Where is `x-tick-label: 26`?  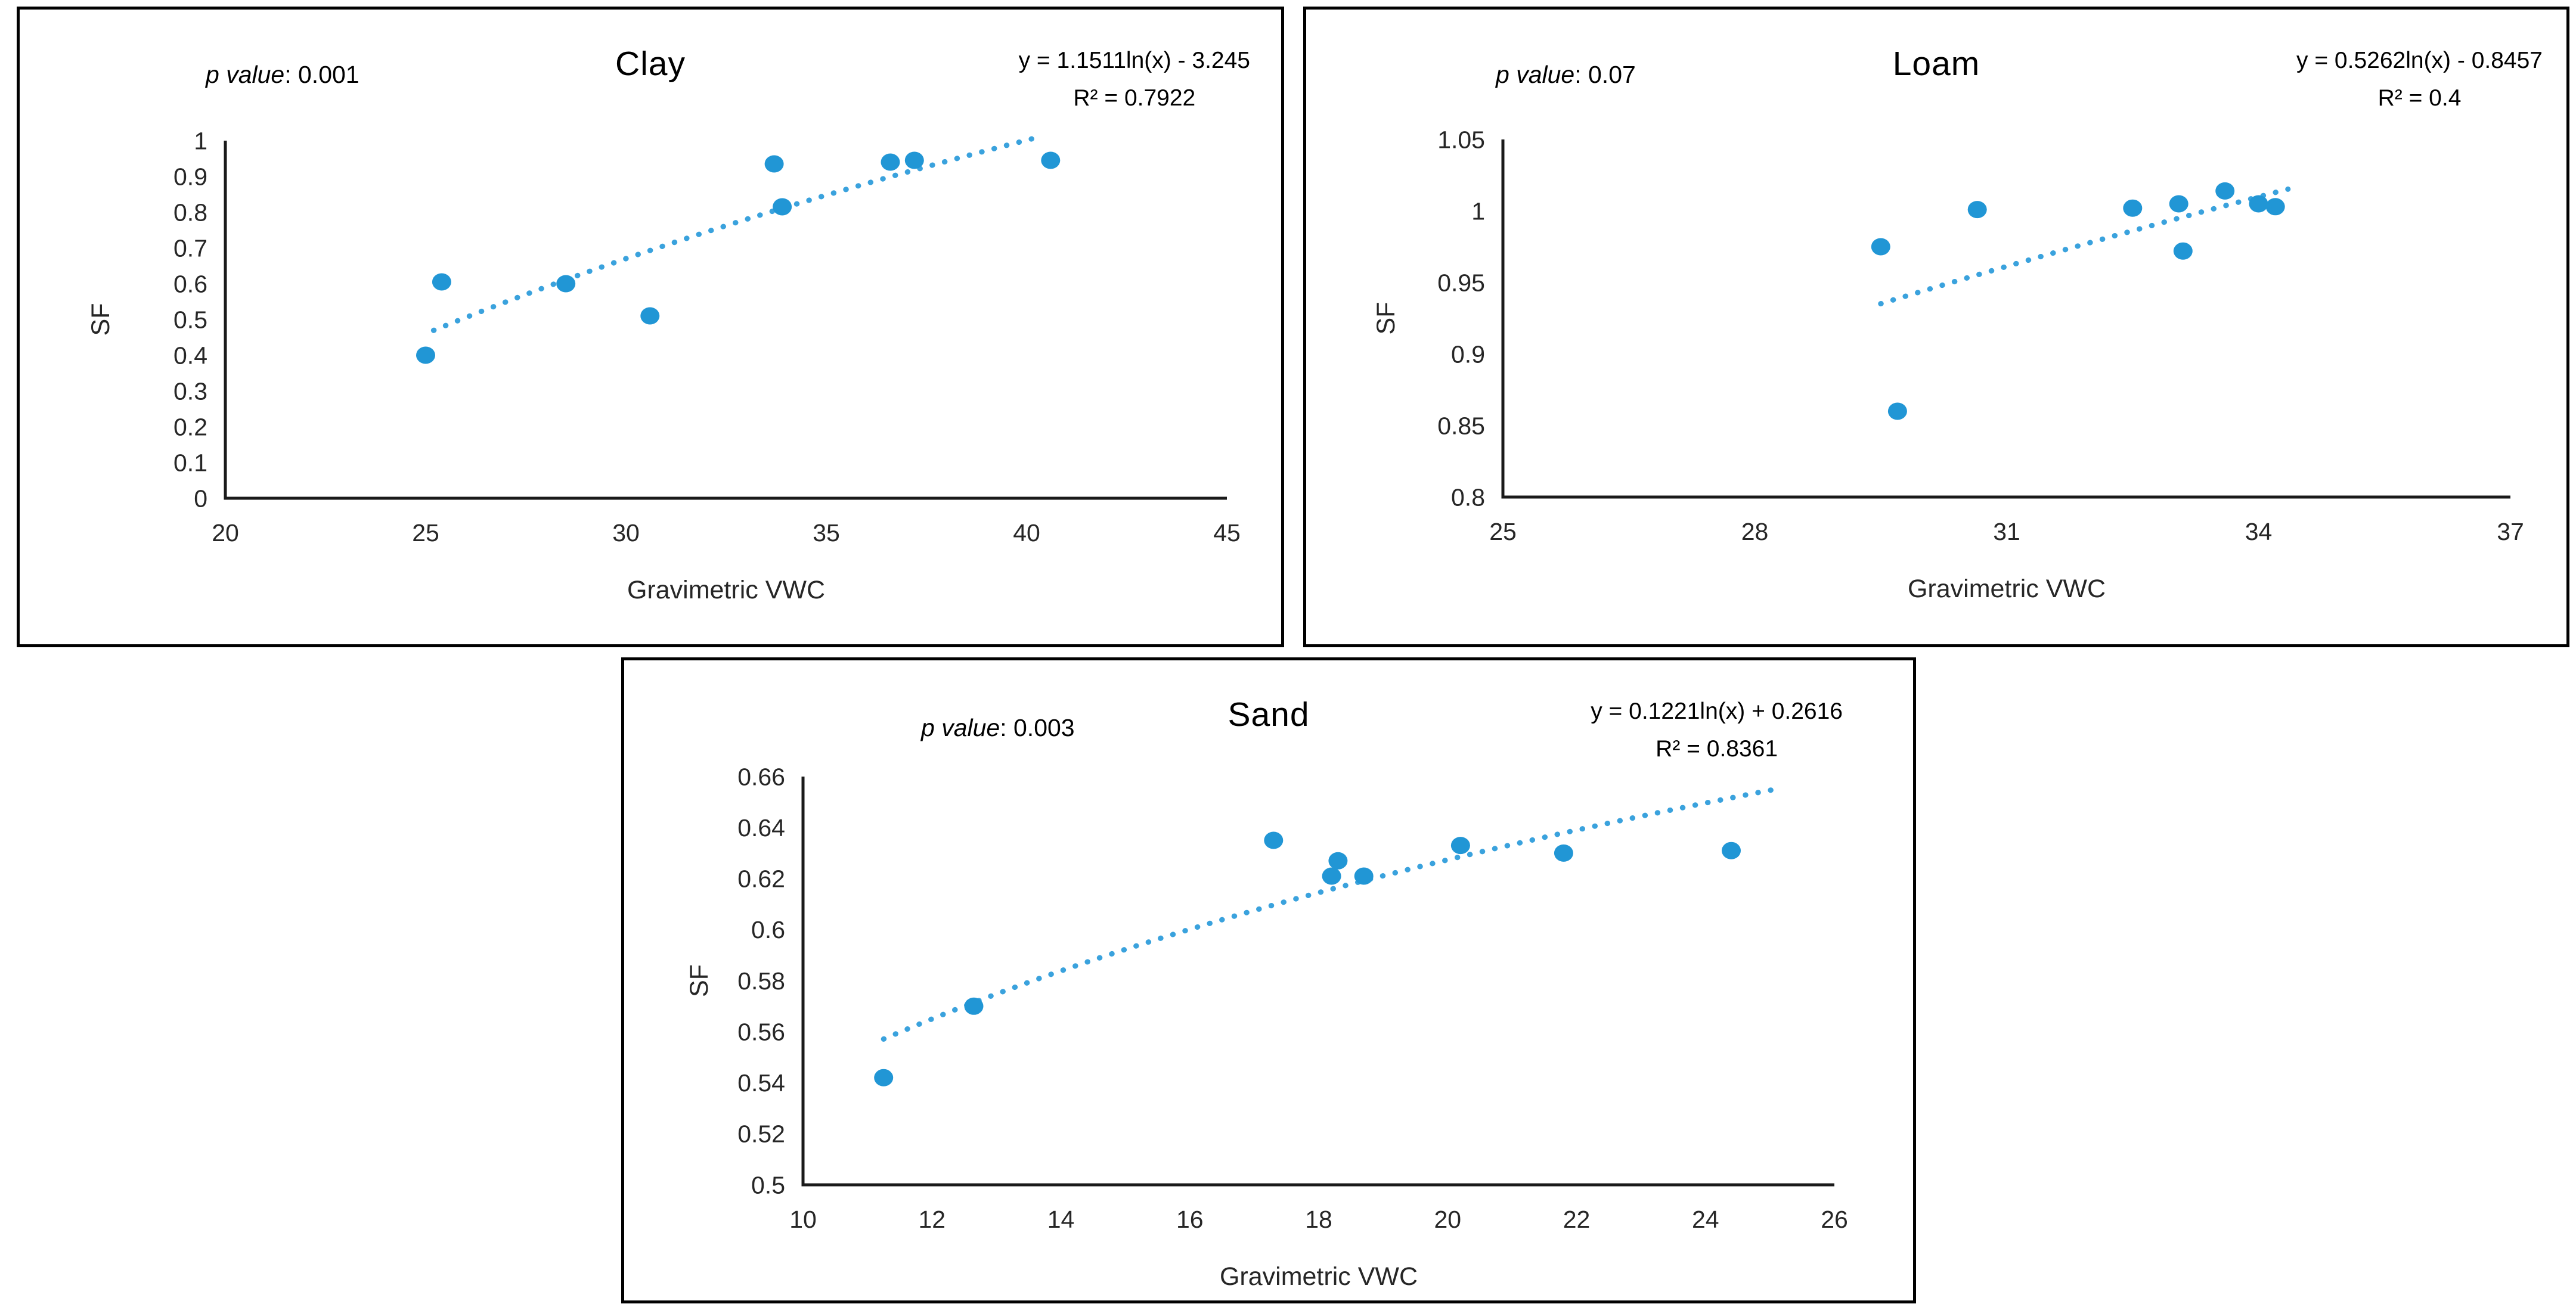
x-tick-label: 26 is located at coordinates (1834, 1219).